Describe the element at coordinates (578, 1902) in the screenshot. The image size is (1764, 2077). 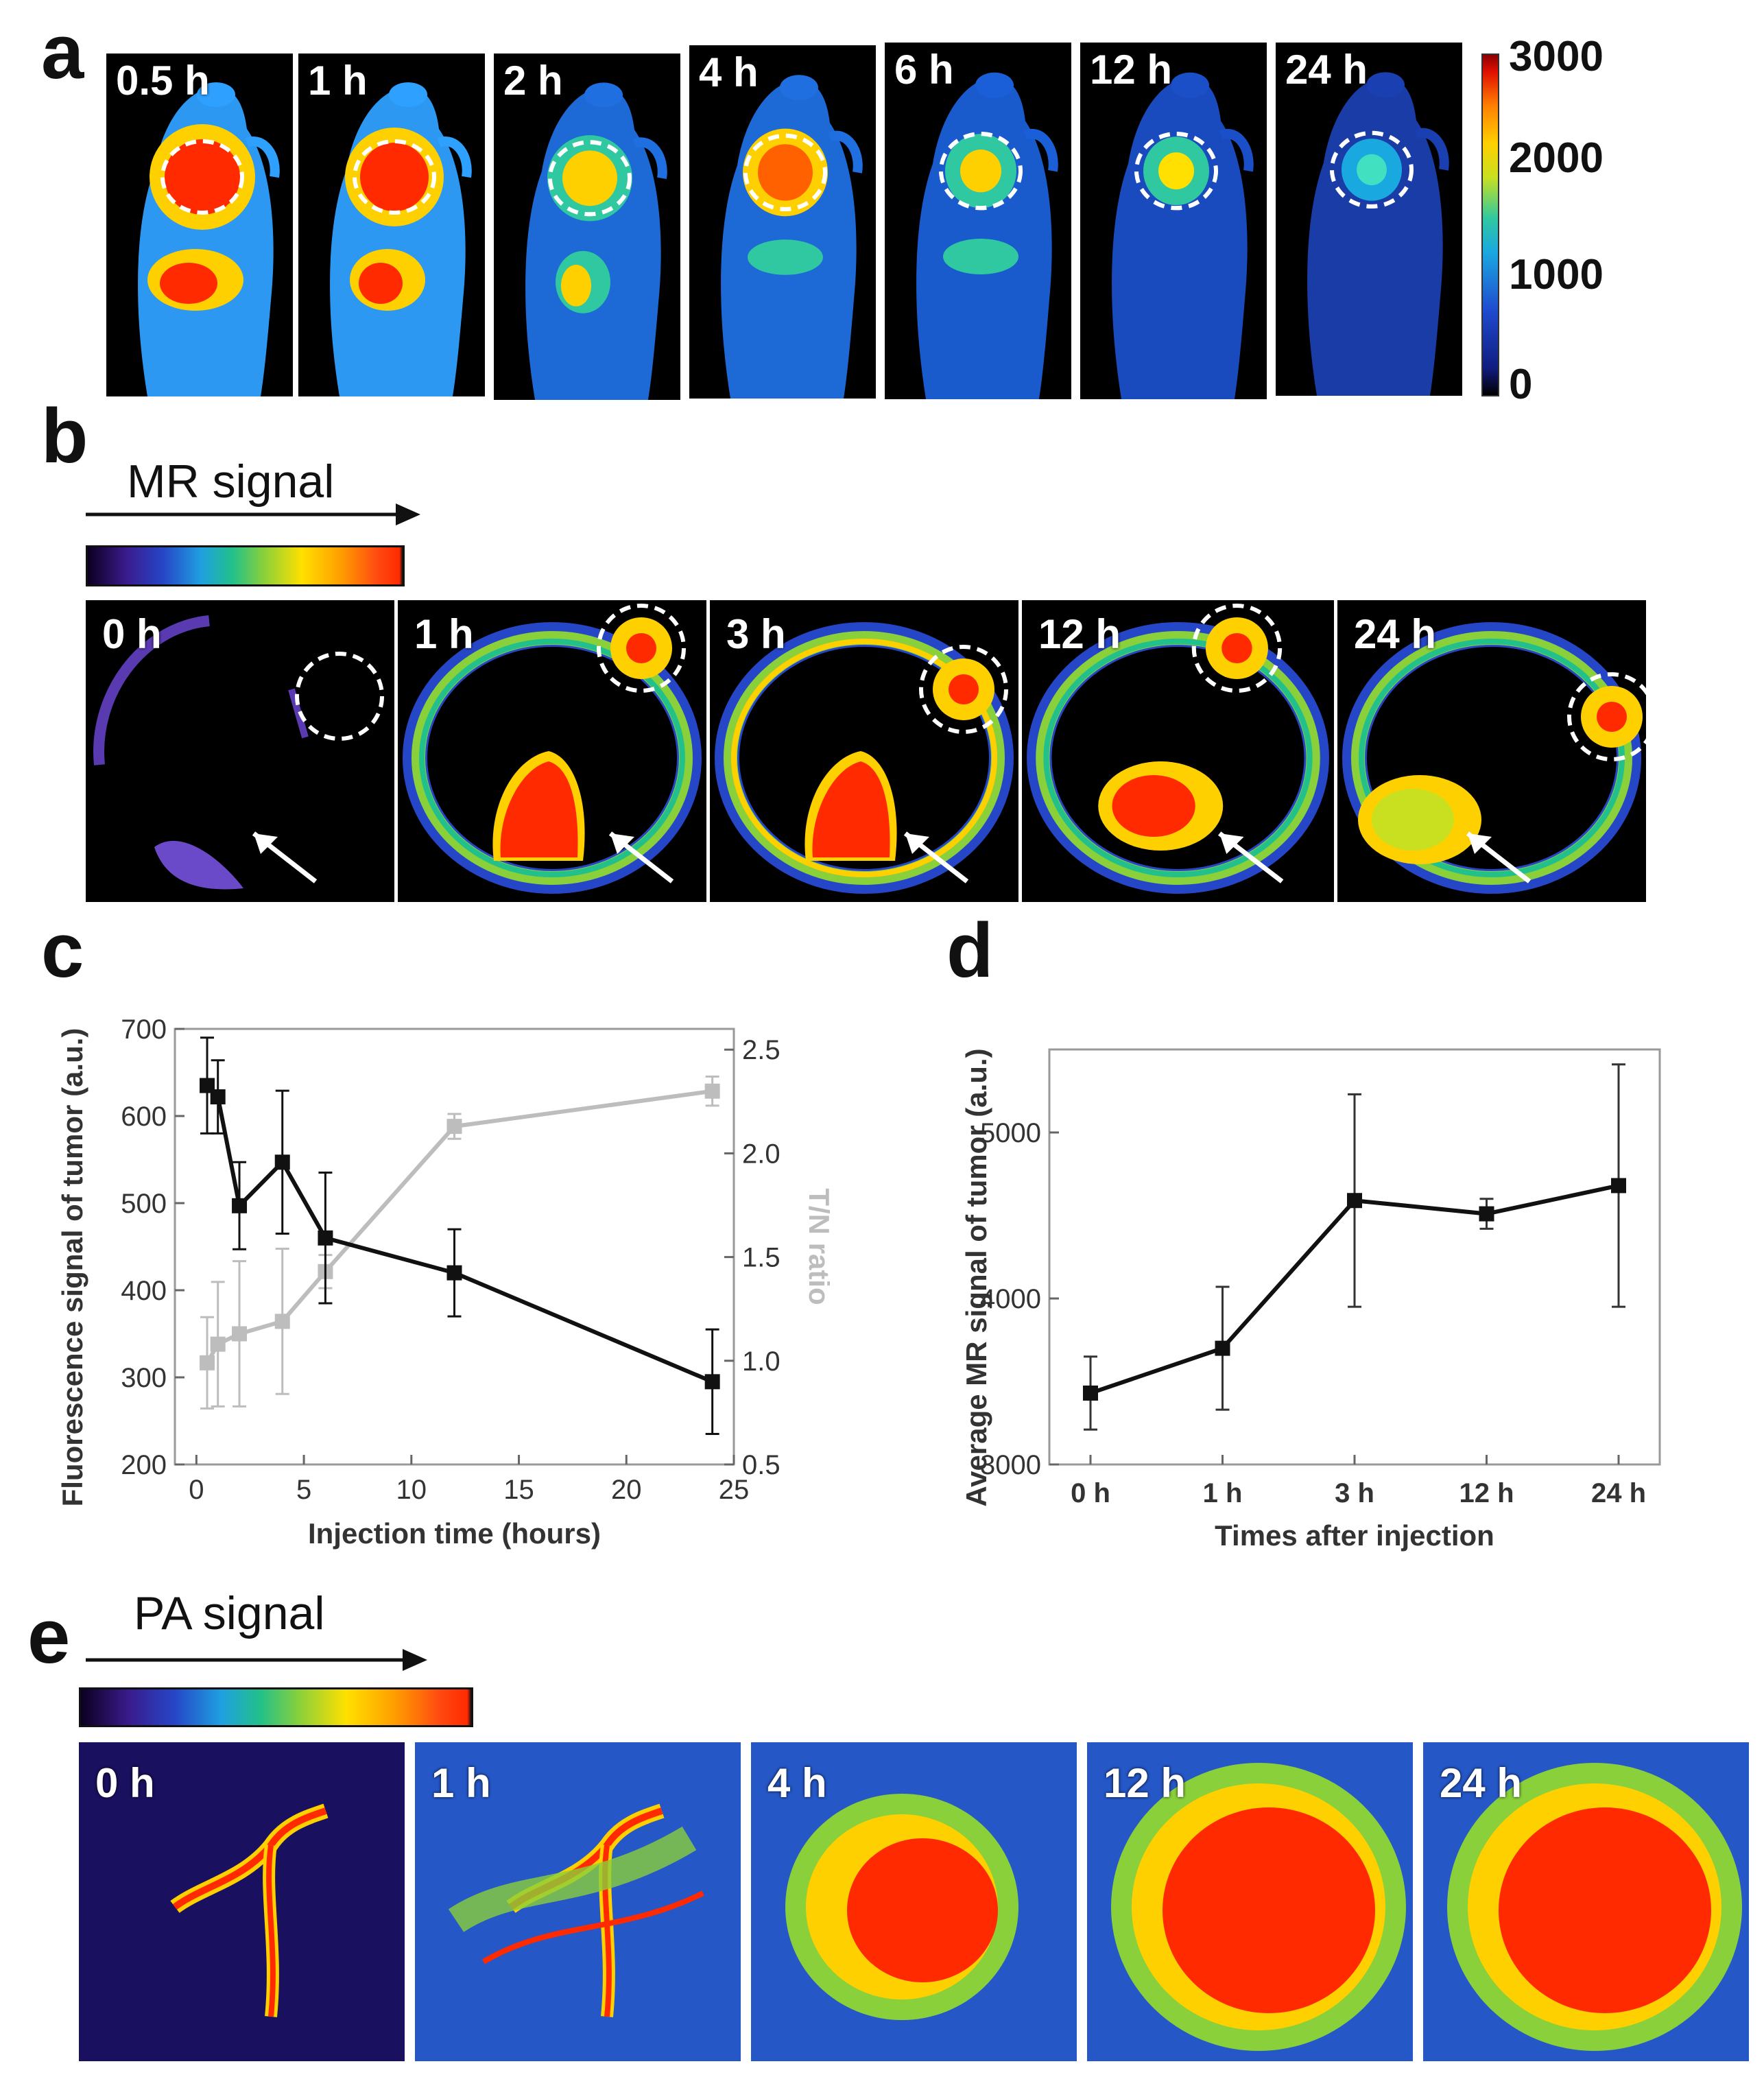
I see `pa-image-1: 1 h` at that location.